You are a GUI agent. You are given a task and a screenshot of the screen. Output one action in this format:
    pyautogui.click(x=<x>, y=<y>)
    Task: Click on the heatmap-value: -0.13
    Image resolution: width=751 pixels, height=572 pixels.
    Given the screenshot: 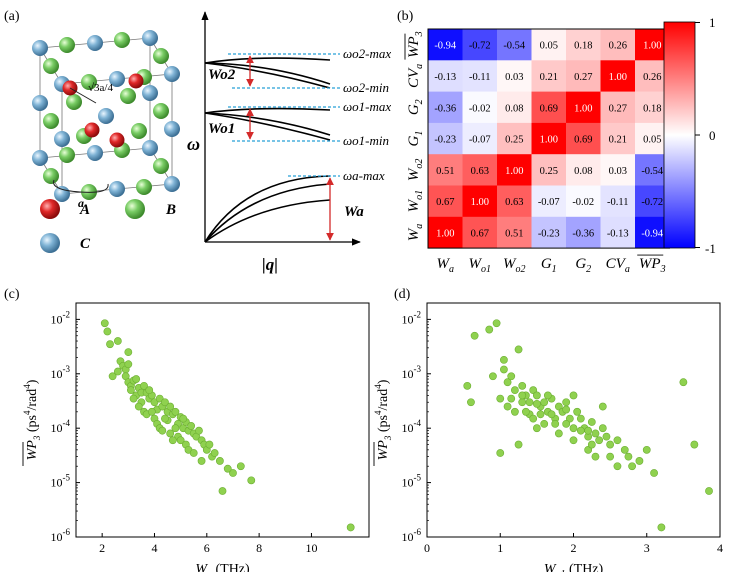 What is the action you would take?
    pyautogui.click(x=445, y=77)
    